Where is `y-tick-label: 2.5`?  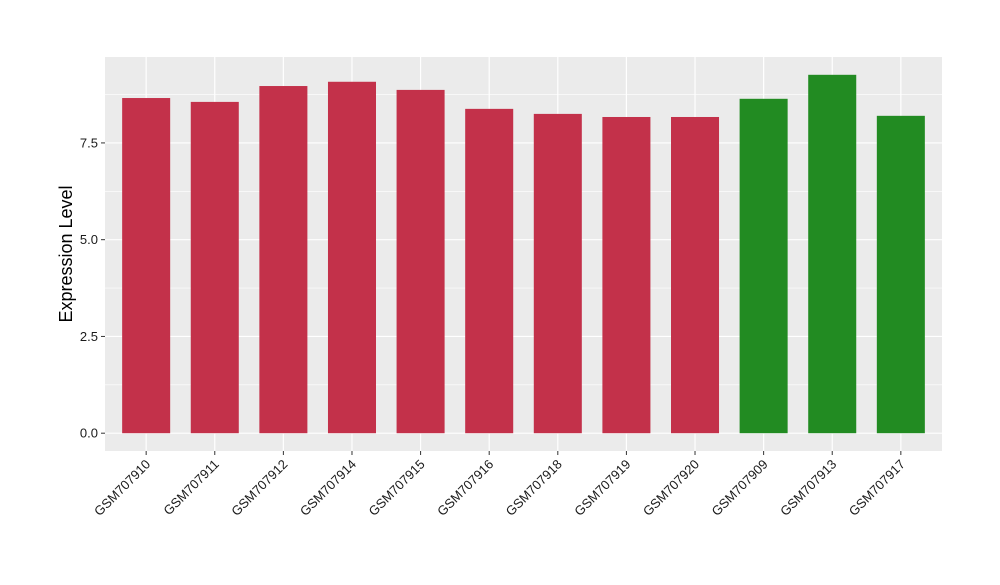 y-tick-label: 2.5 is located at coordinates (89, 336).